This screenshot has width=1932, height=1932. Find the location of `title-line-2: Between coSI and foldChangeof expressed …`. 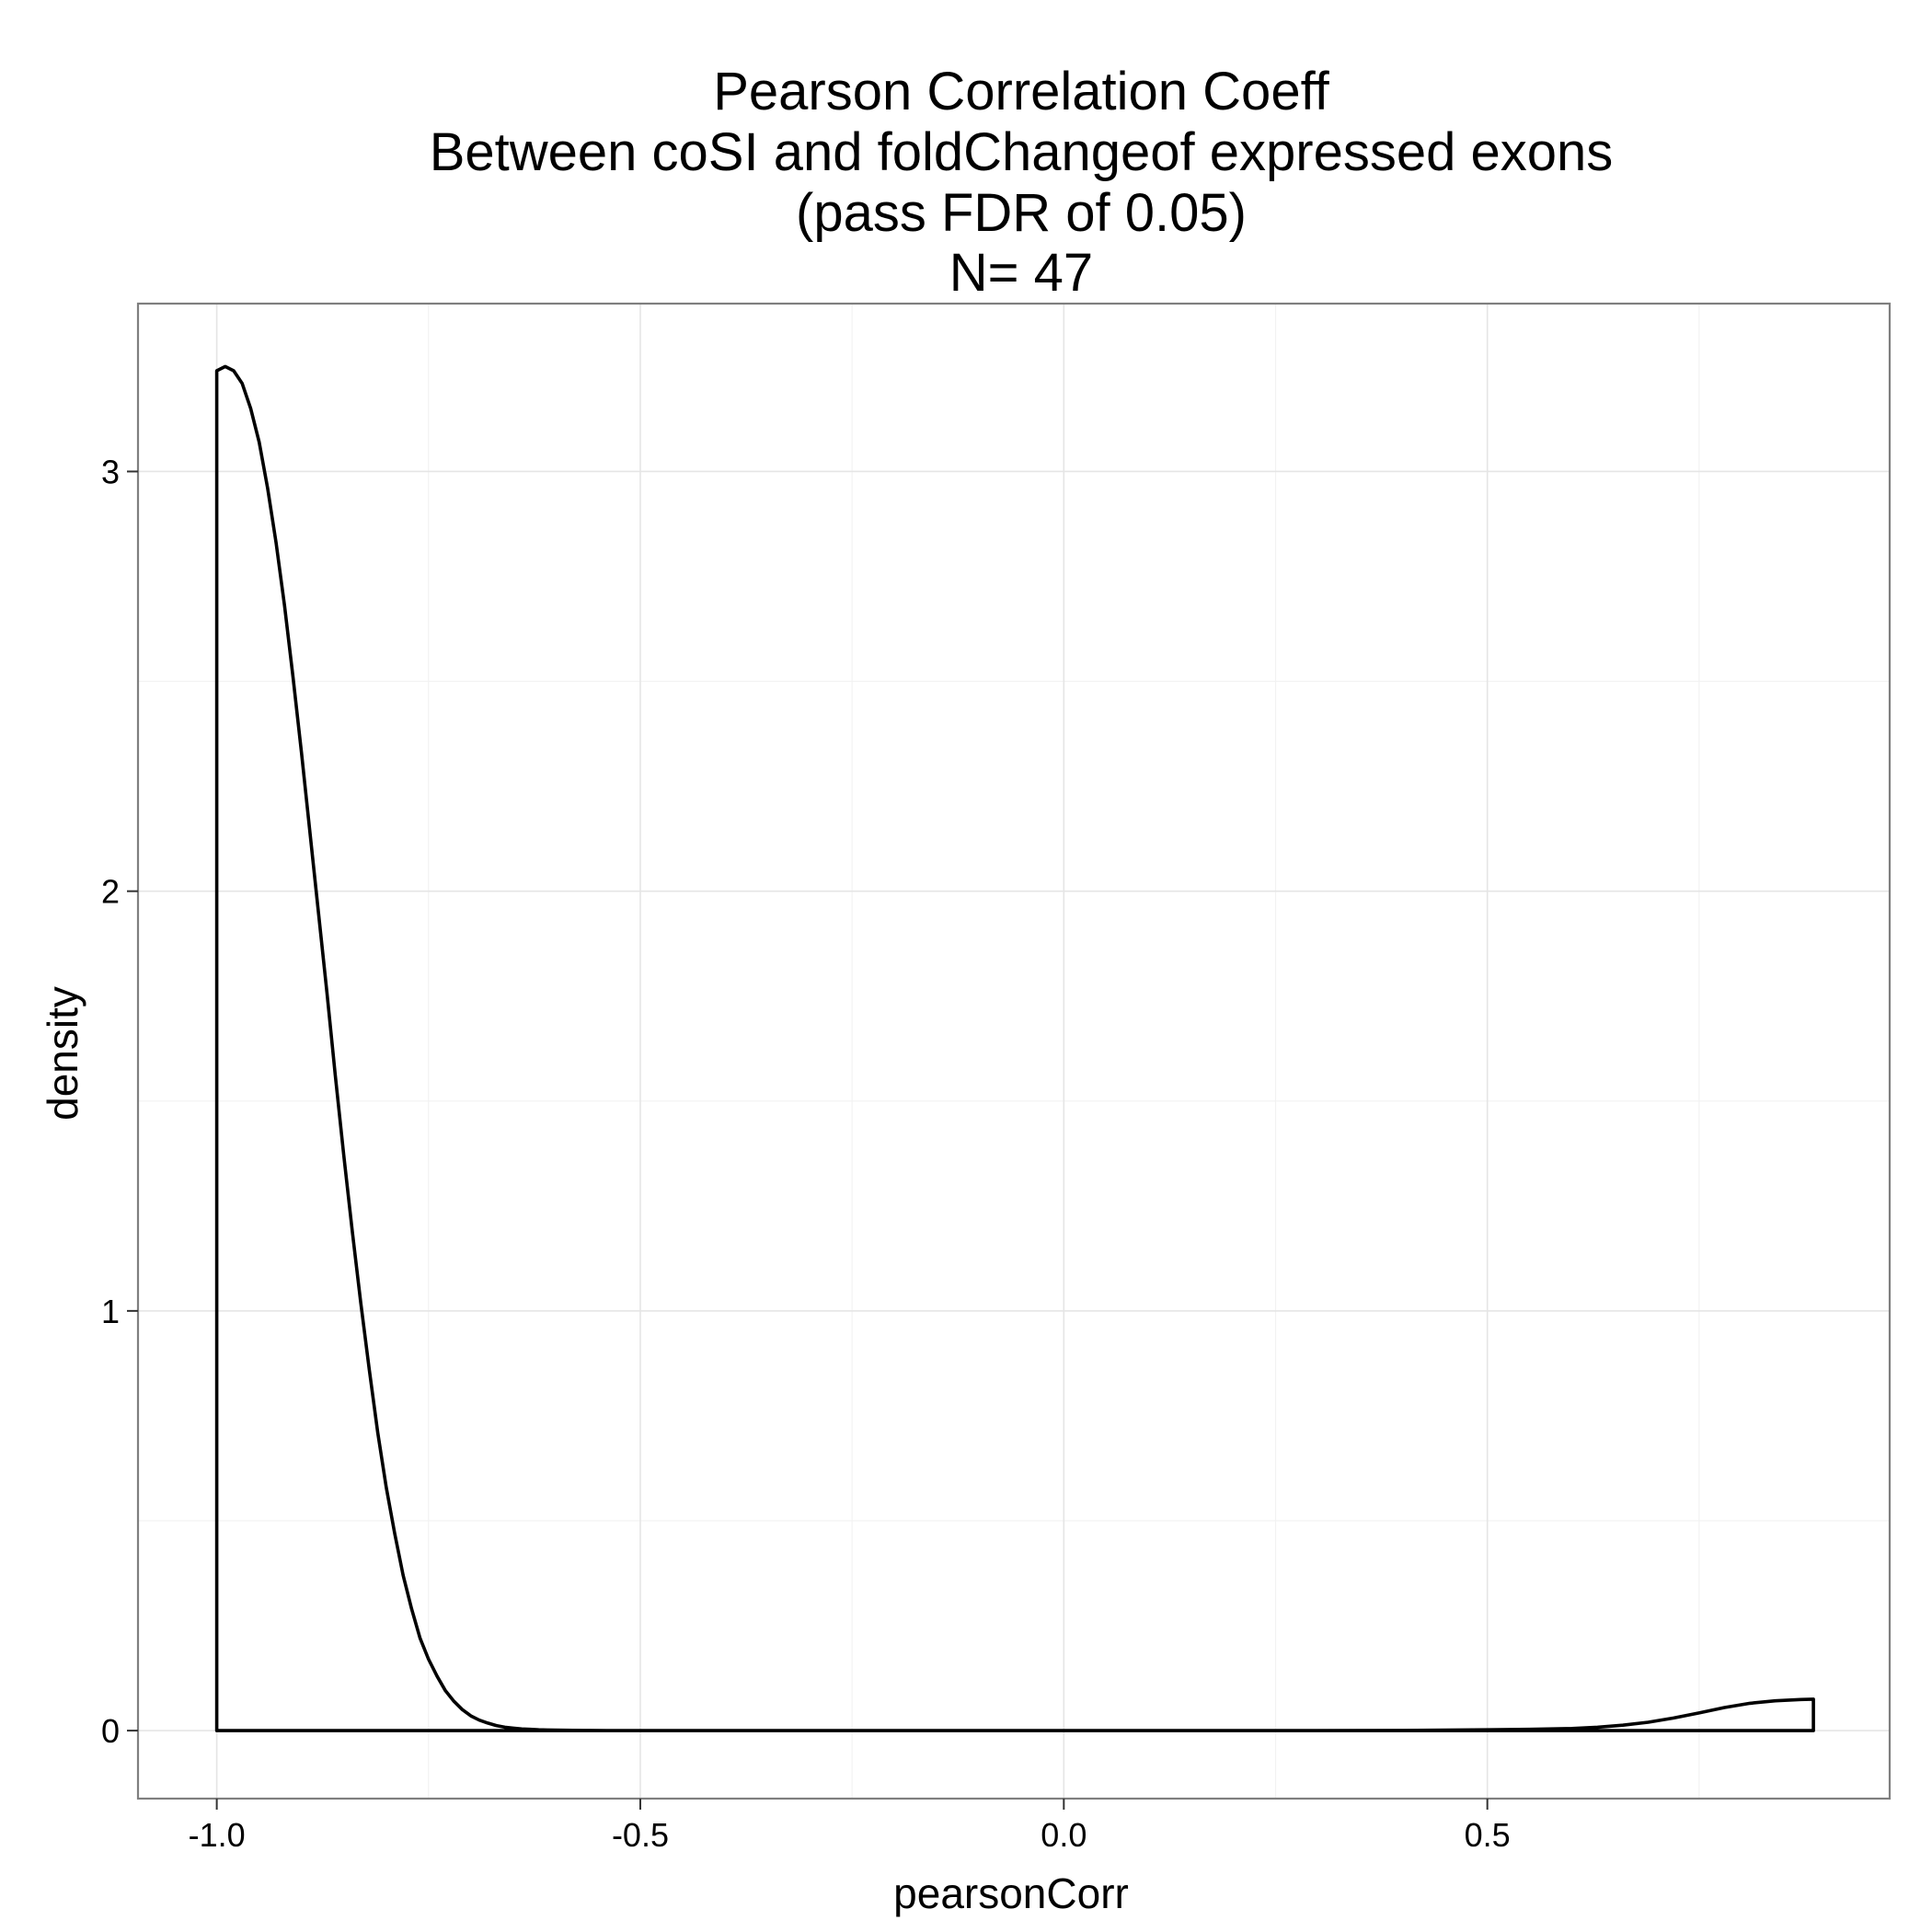

title-line-2: Between coSI and foldChangeof expressed … is located at coordinates (1022, 152).